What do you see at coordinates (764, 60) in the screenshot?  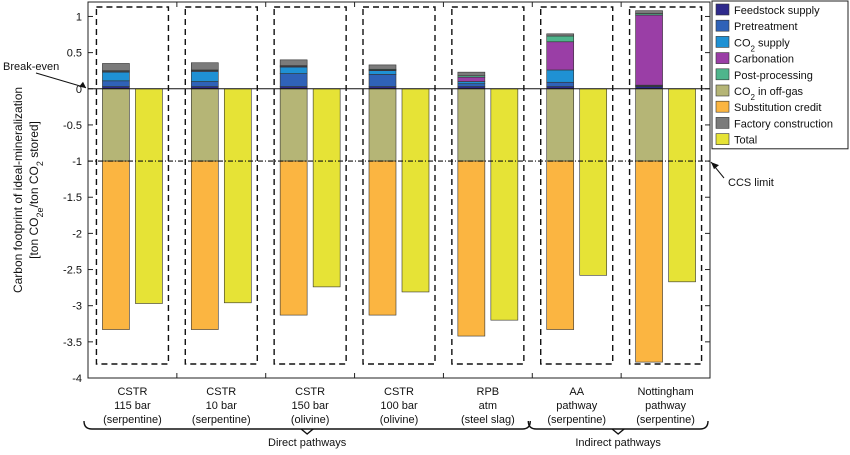 I see `legend-label: Carbonation` at bounding box center [764, 60].